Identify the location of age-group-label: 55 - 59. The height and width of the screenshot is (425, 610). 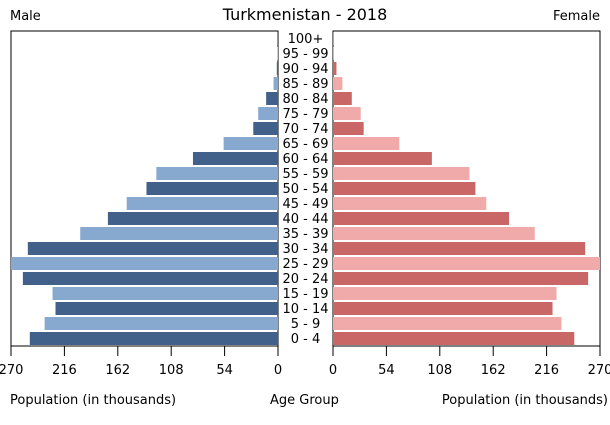
(305, 174).